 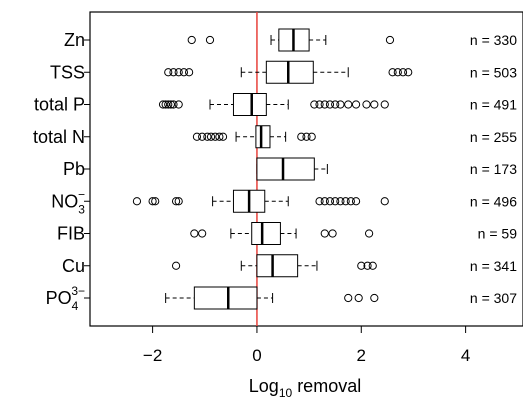 What do you see at coordinates (493, 201) in the screenshot?
I see `sample-size-label: n = 496` at bounding box center [493, 201].